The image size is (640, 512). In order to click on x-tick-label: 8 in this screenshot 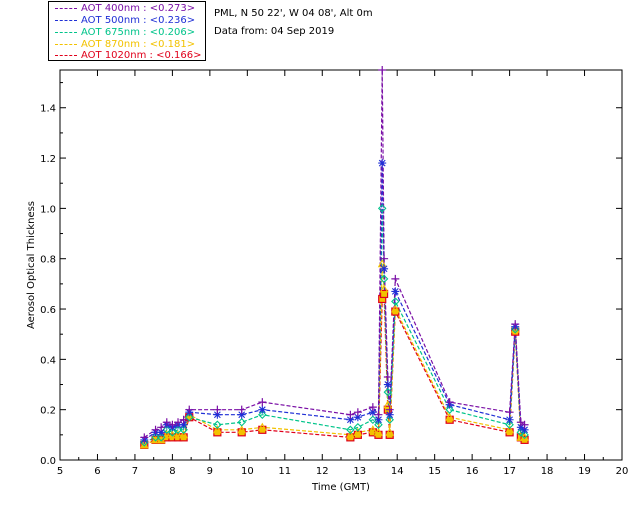, I will do `click(172, 471)`.